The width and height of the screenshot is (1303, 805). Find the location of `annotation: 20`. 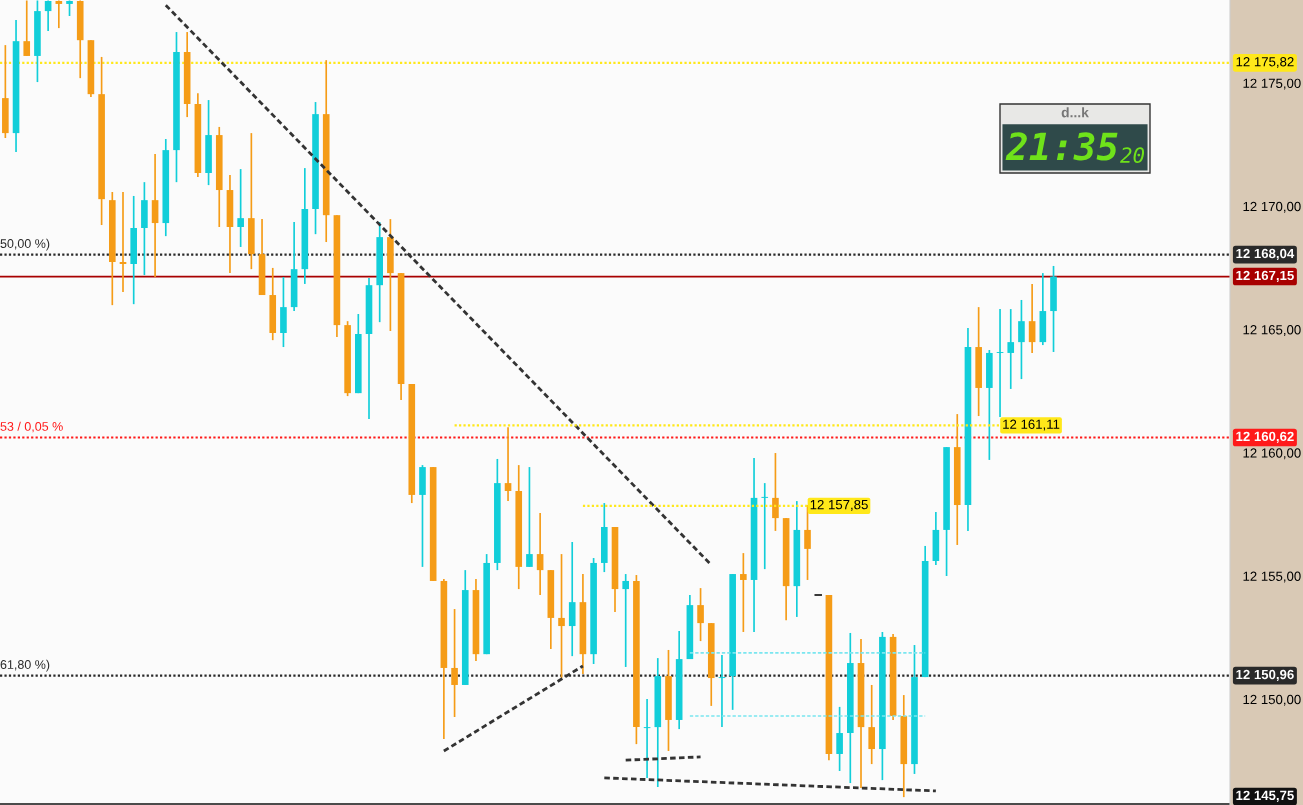

annotation: 20 is located at coordinates (1132, 155).